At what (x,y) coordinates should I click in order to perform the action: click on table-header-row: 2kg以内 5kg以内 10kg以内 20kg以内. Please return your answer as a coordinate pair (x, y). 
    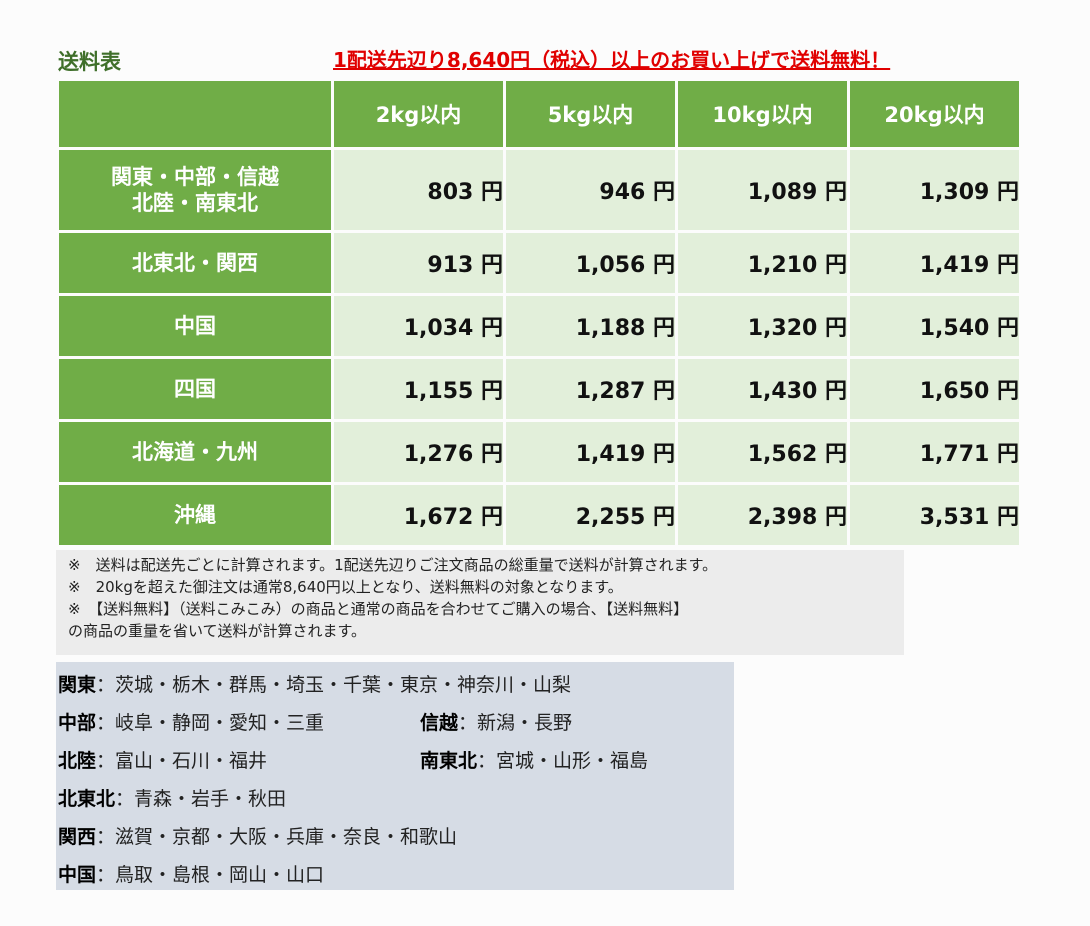
    Looking at the image, I should click on (539, 114).